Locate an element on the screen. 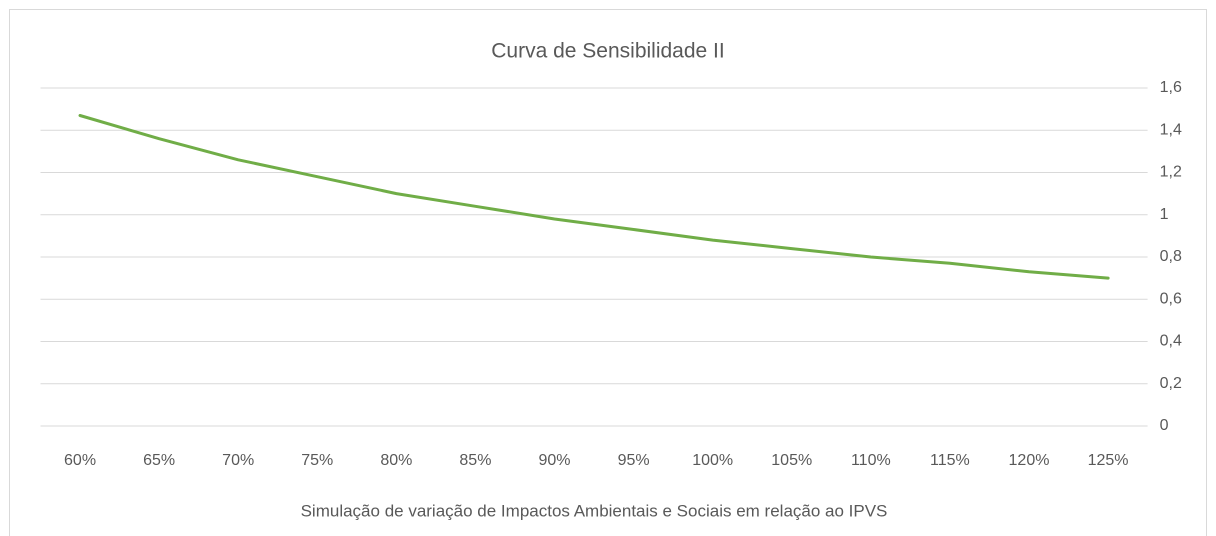  x-tick-label: 75% is located at coordinates (317, 460).